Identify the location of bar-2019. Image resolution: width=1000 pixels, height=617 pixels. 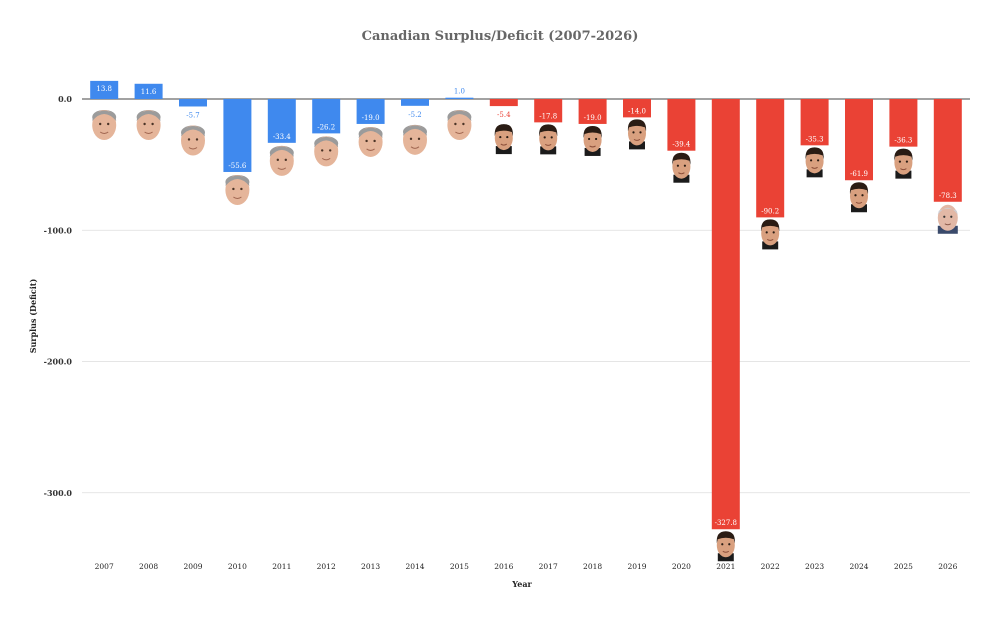
(637, 108).